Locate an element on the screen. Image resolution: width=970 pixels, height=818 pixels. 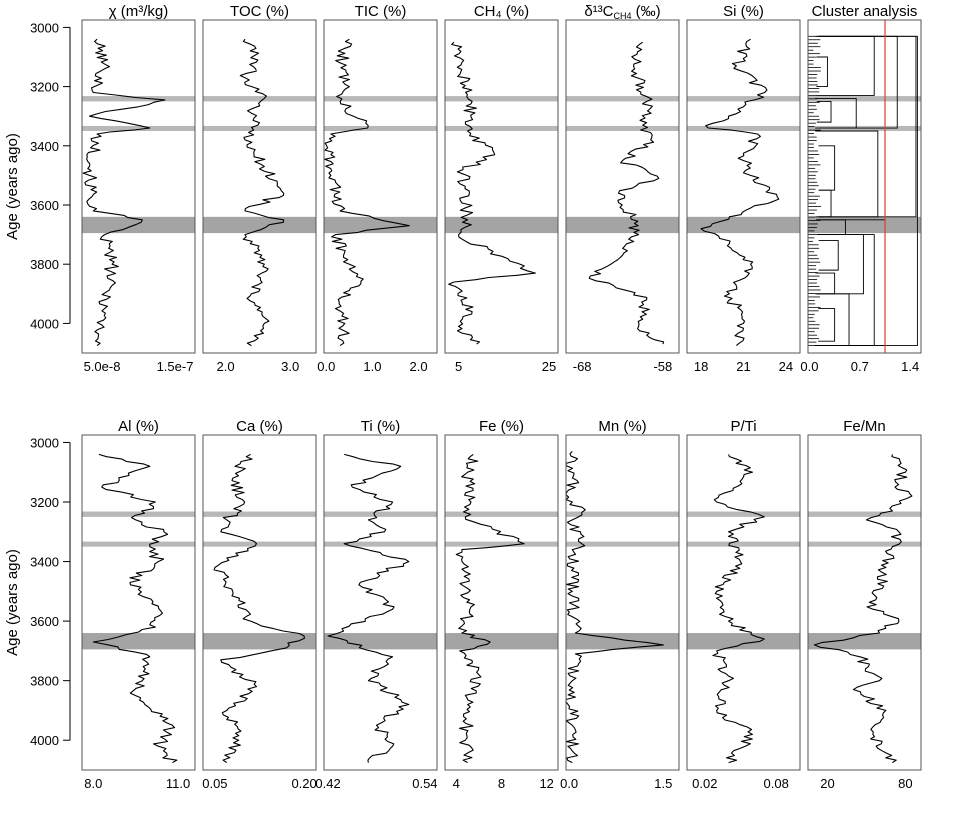
x-tick-label: 24 is located at coordinates (786, 366).